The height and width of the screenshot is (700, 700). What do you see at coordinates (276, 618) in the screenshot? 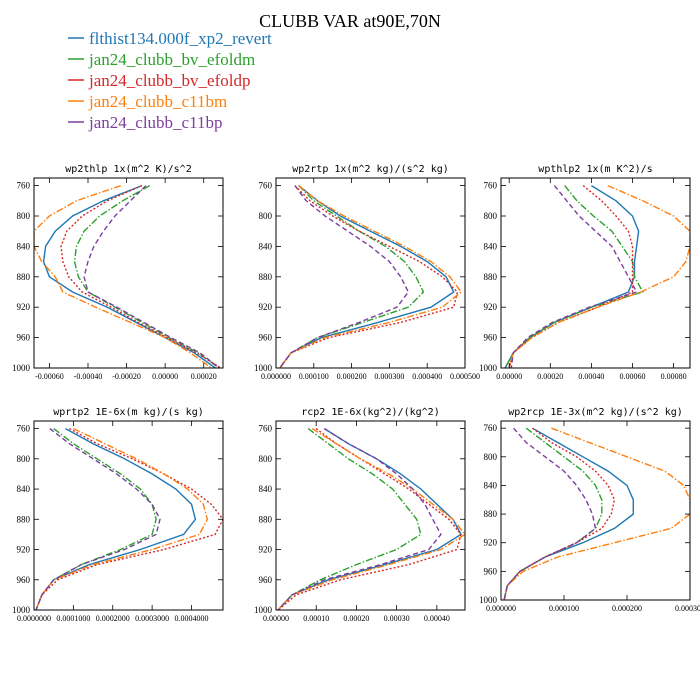
I see `panel-4-xtick-label-0: 0.00000` at bounding box center [276, 618].